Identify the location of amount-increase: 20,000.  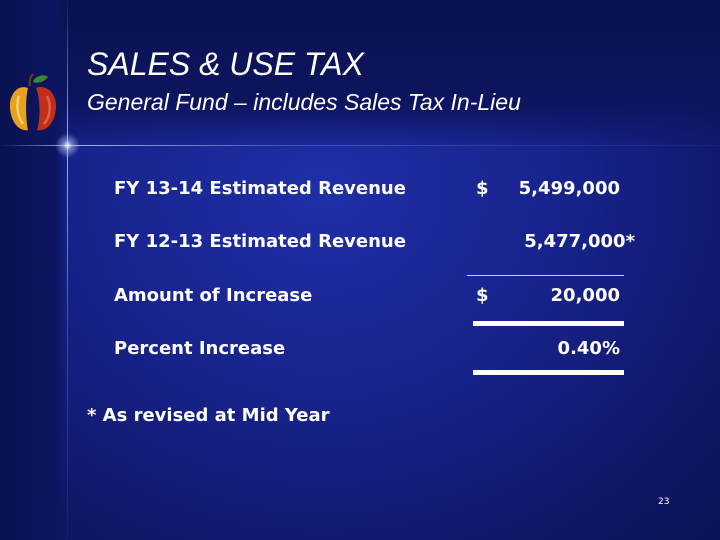
(585, 295).